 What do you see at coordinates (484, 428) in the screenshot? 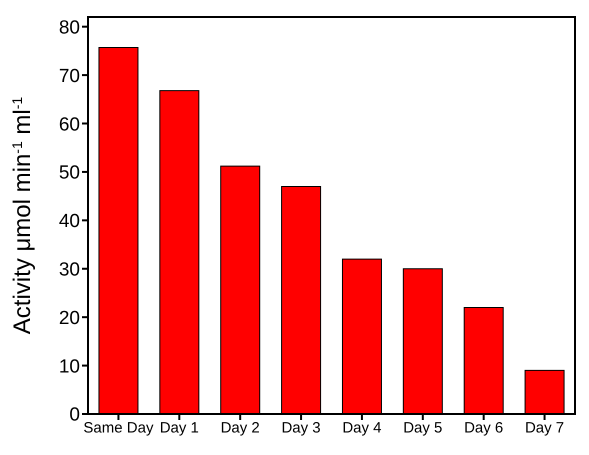
I see `x-tick-label: Day 6` at bounding box center [484, 428].